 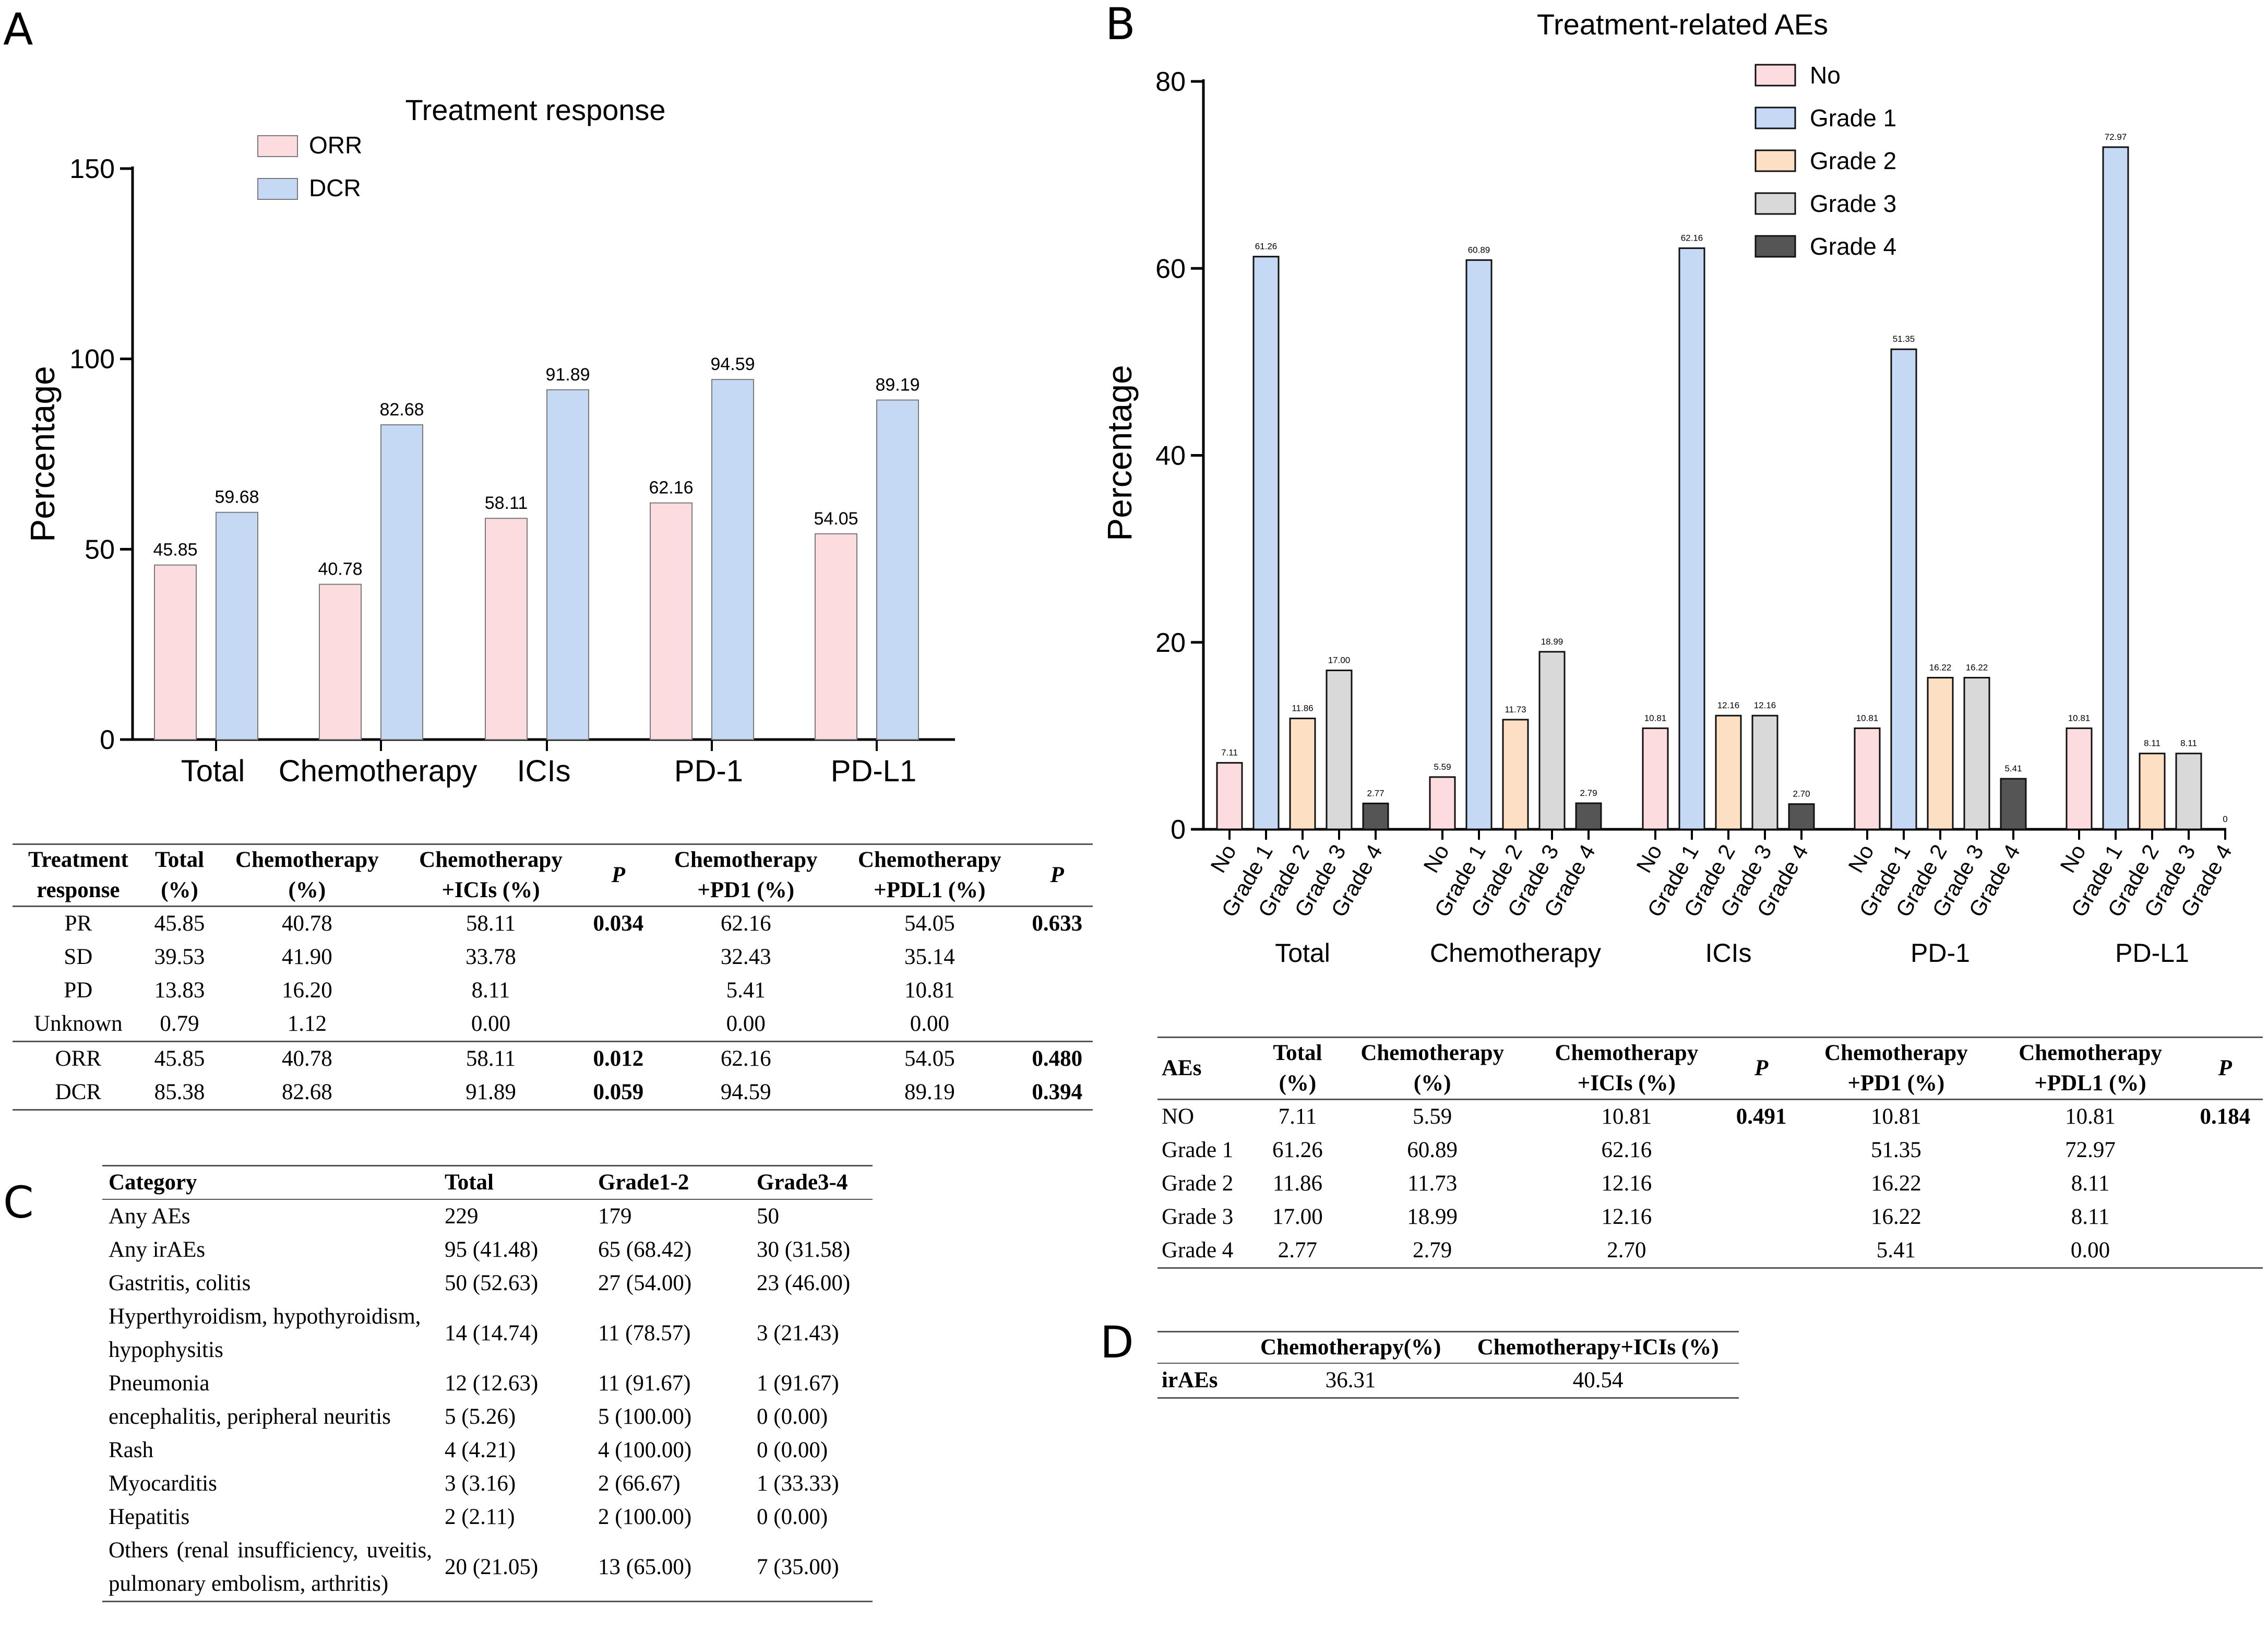 I want to click on th-p2: P, so click(x=2225, y=1068).